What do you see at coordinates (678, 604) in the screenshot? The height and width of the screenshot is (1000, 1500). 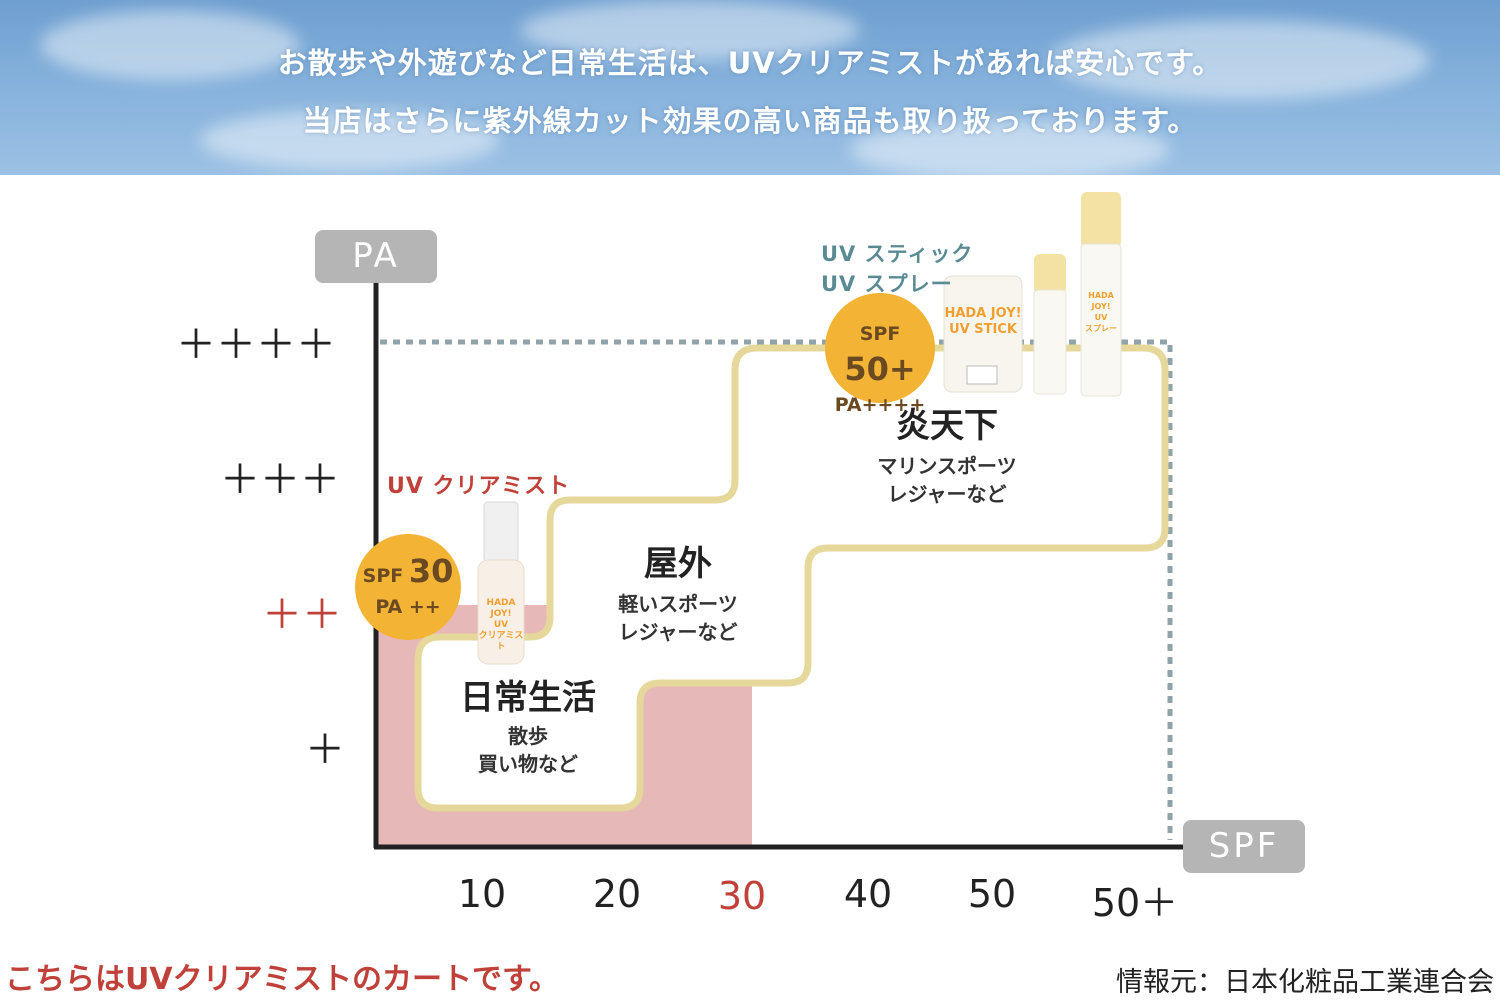 I see `zone-outdoor-sub-1: 軽いスポーツ` at bounding box center [678, 604].